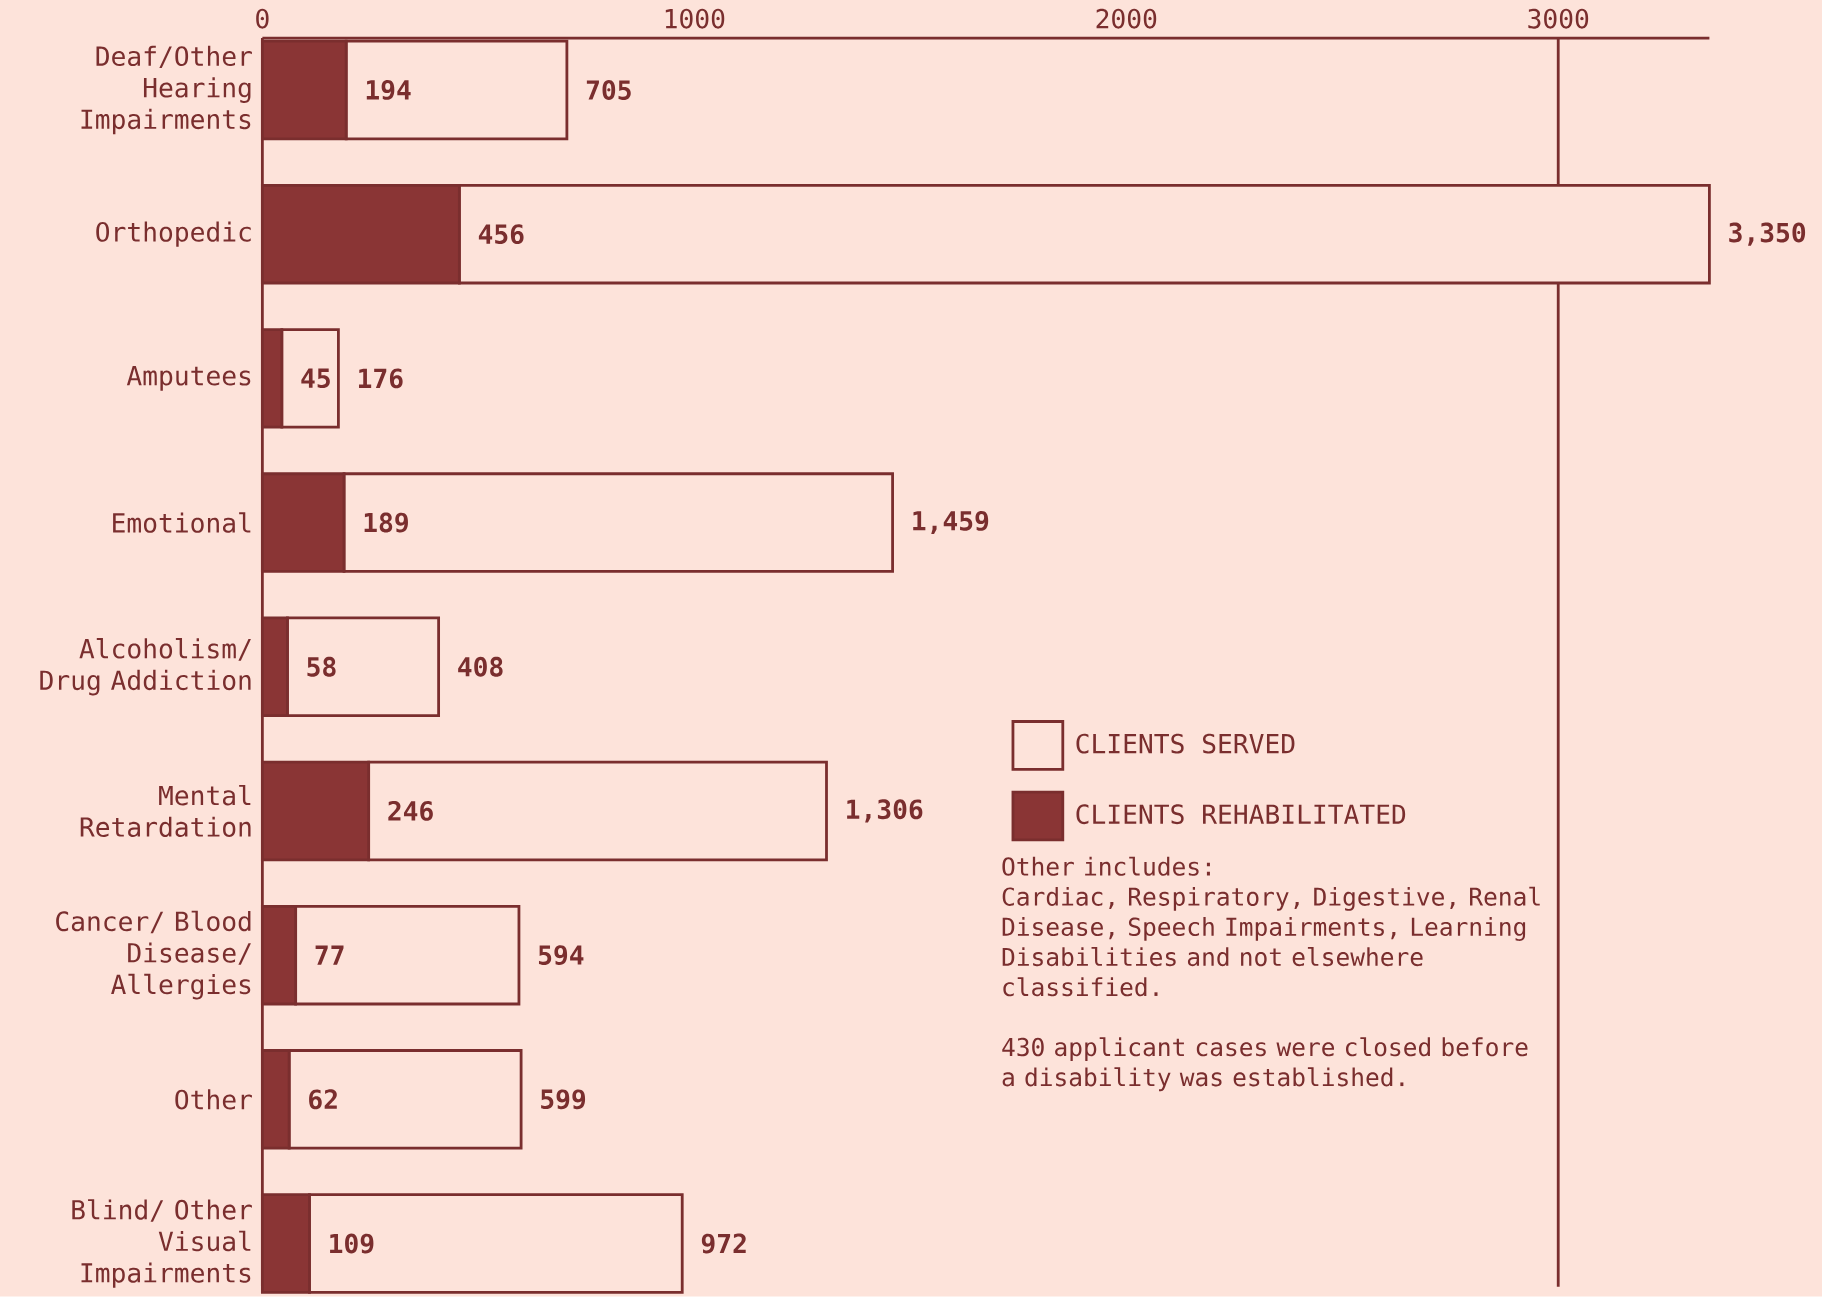 The image size is (1822, 1297). Describe the element at coordinates (885, 811) in the screenshot. I see `total-label: 1,306` at that location.